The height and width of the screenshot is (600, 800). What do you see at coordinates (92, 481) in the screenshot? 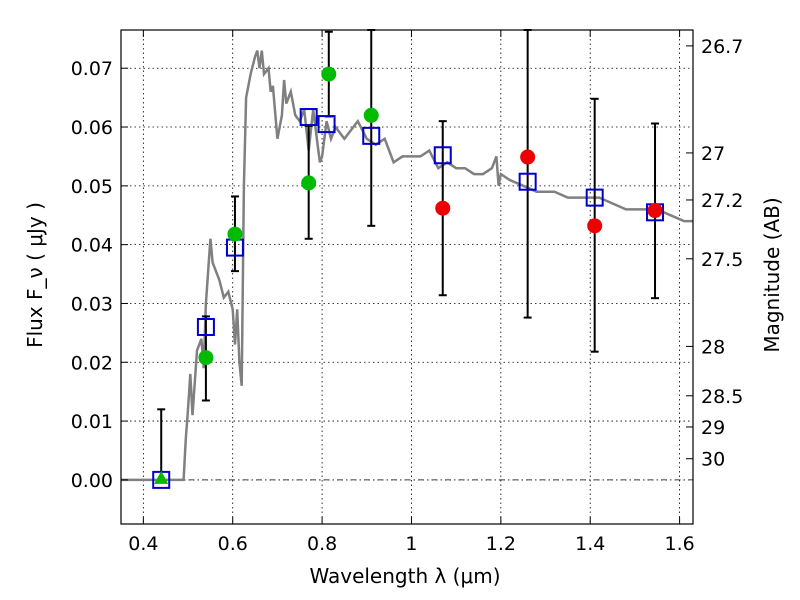
I see `y-tick-label: 0.00` at bounding box center [92, 481].